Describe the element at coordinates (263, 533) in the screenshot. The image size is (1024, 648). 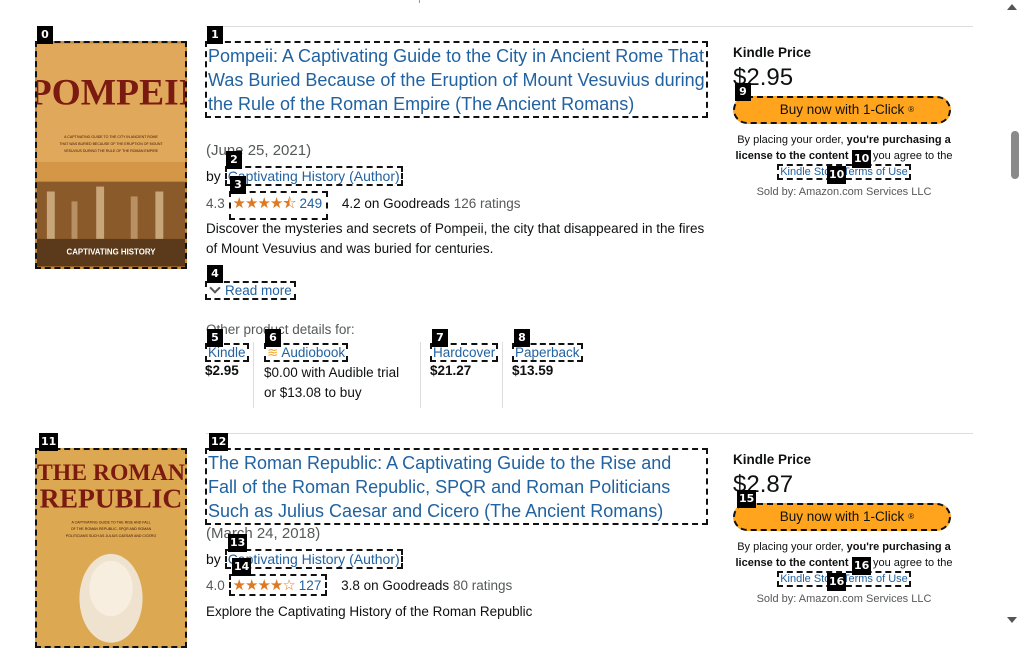
I see `publication-date: (March 24, 2018)` at that location.